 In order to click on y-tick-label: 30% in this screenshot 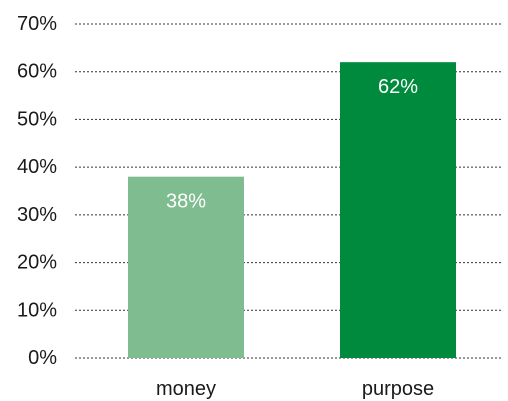, I will do `click(37, 215)`.